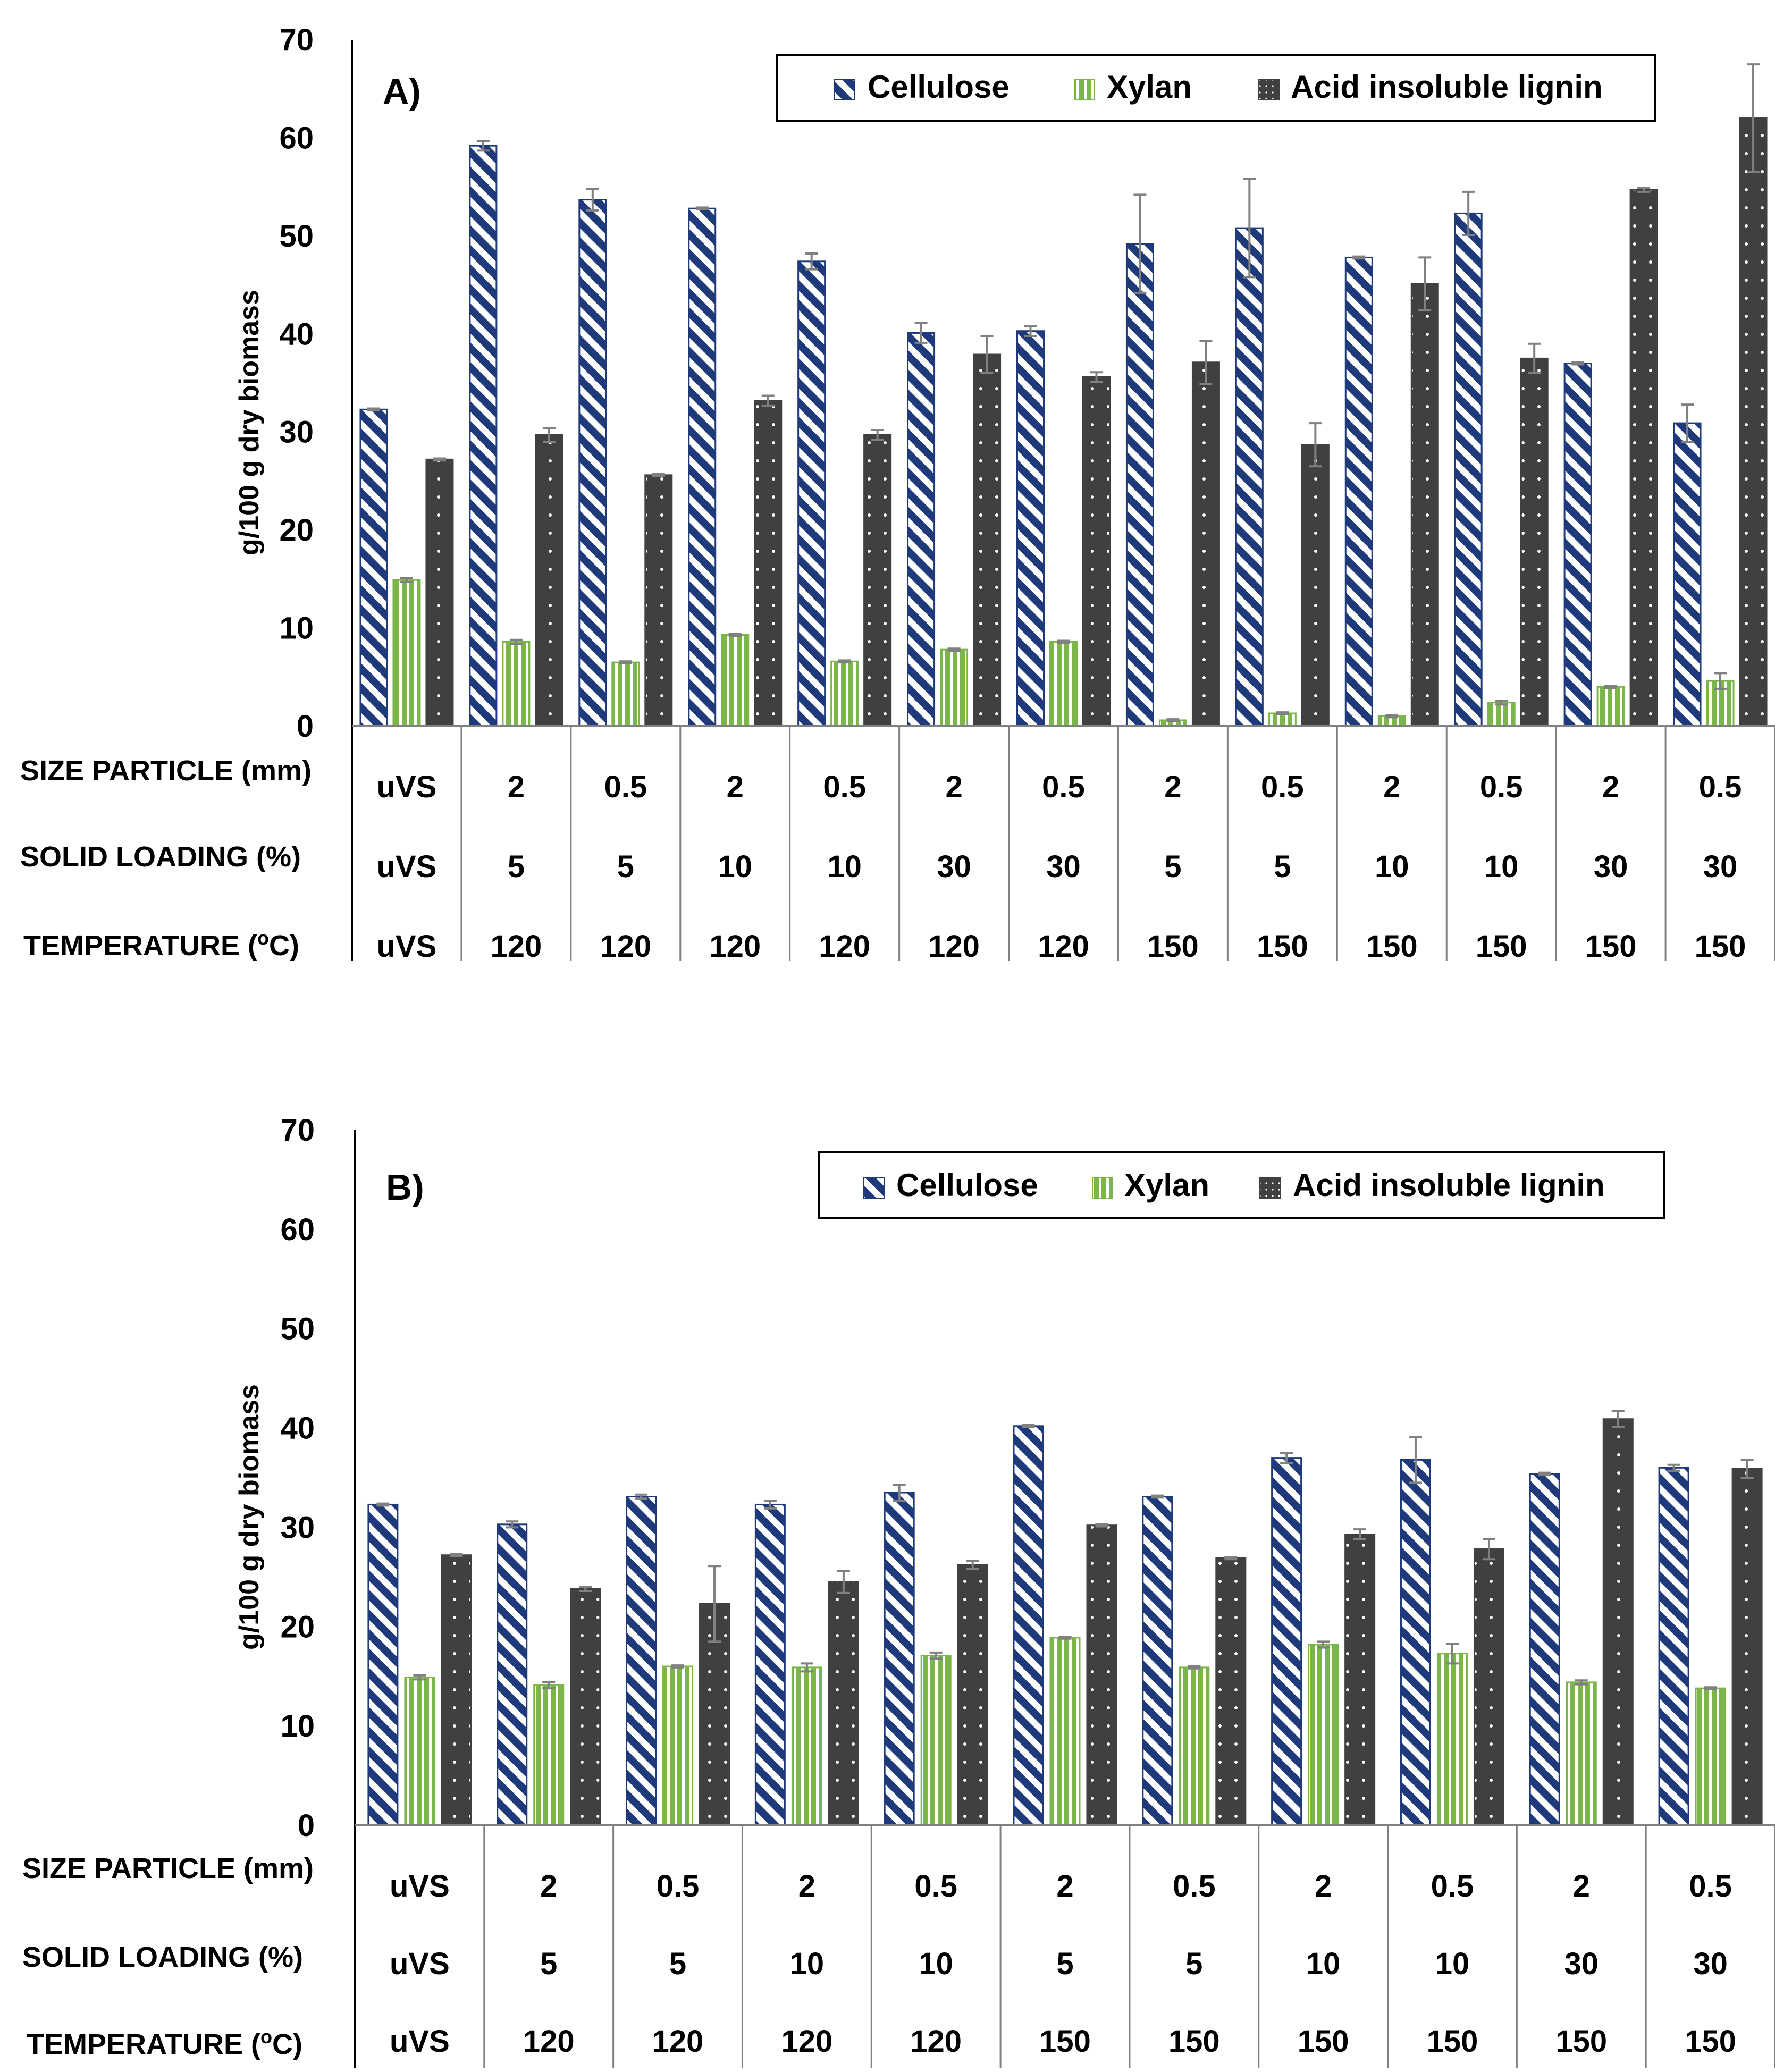  Describe the element at coordinates (298, 1130) in the screenshot. I see `y-tick-label: 70` at that location.